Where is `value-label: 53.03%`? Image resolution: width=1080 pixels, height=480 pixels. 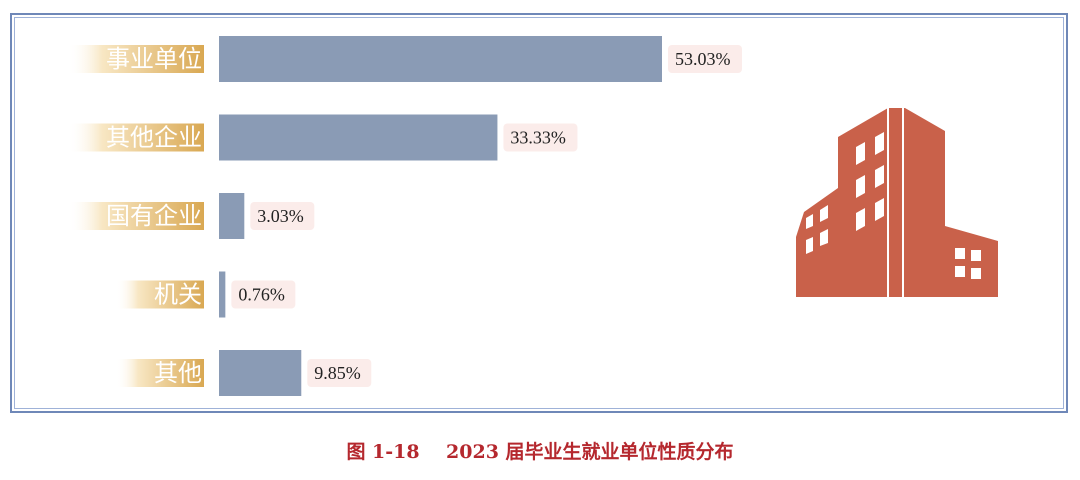 value-label: 53.03% is located at coordinates (703, 59).